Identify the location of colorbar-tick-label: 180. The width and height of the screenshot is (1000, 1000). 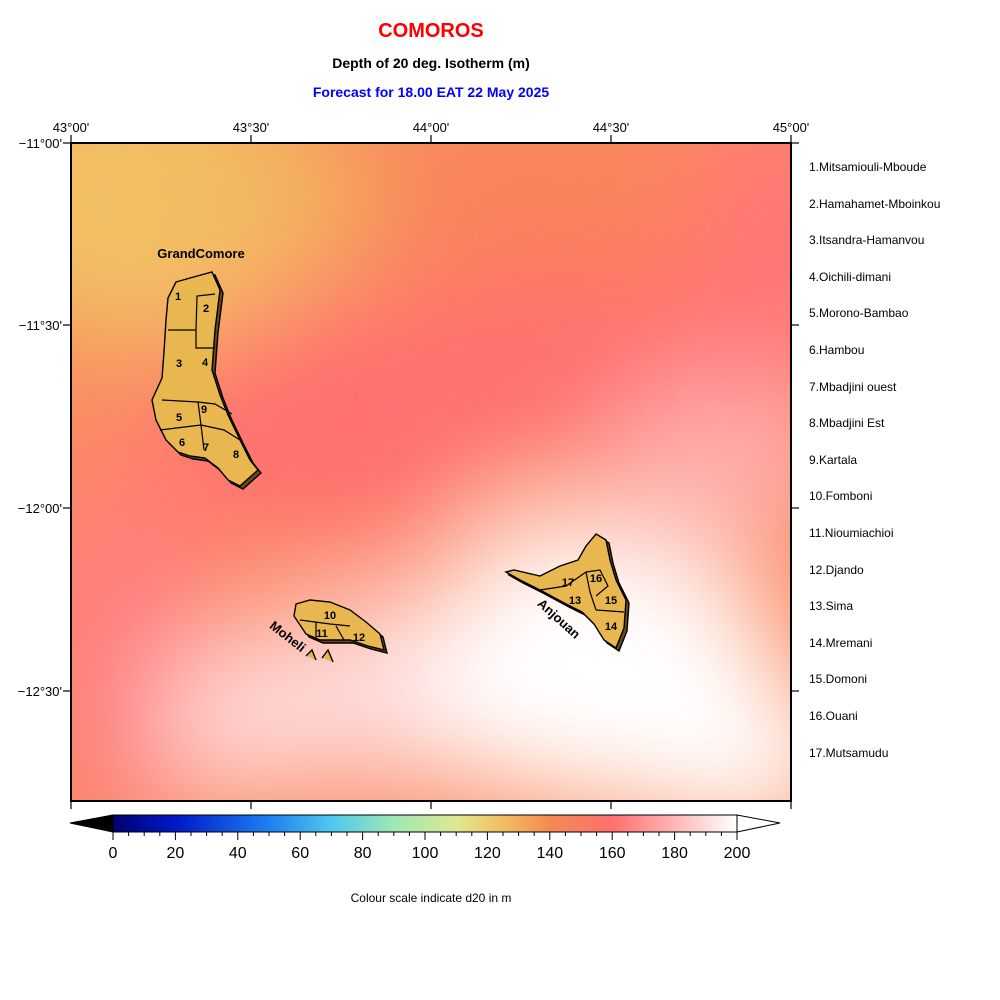
(674, 853).